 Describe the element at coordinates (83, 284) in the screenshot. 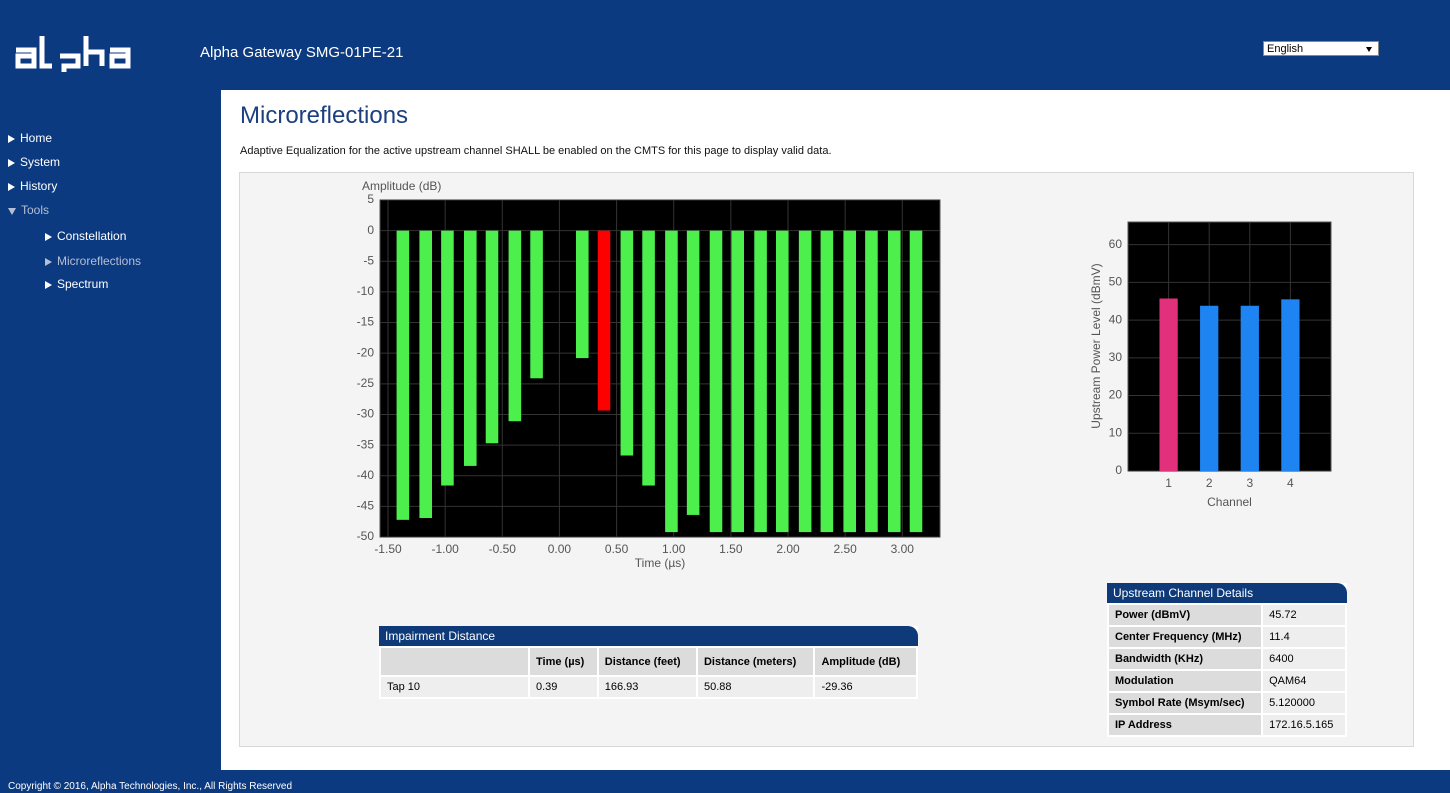

I see `nav-label: Spectrum` at that location.